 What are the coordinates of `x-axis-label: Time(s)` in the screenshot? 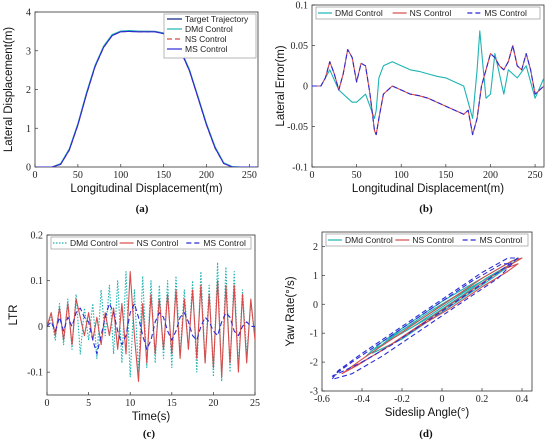 It's located at (151, 417).